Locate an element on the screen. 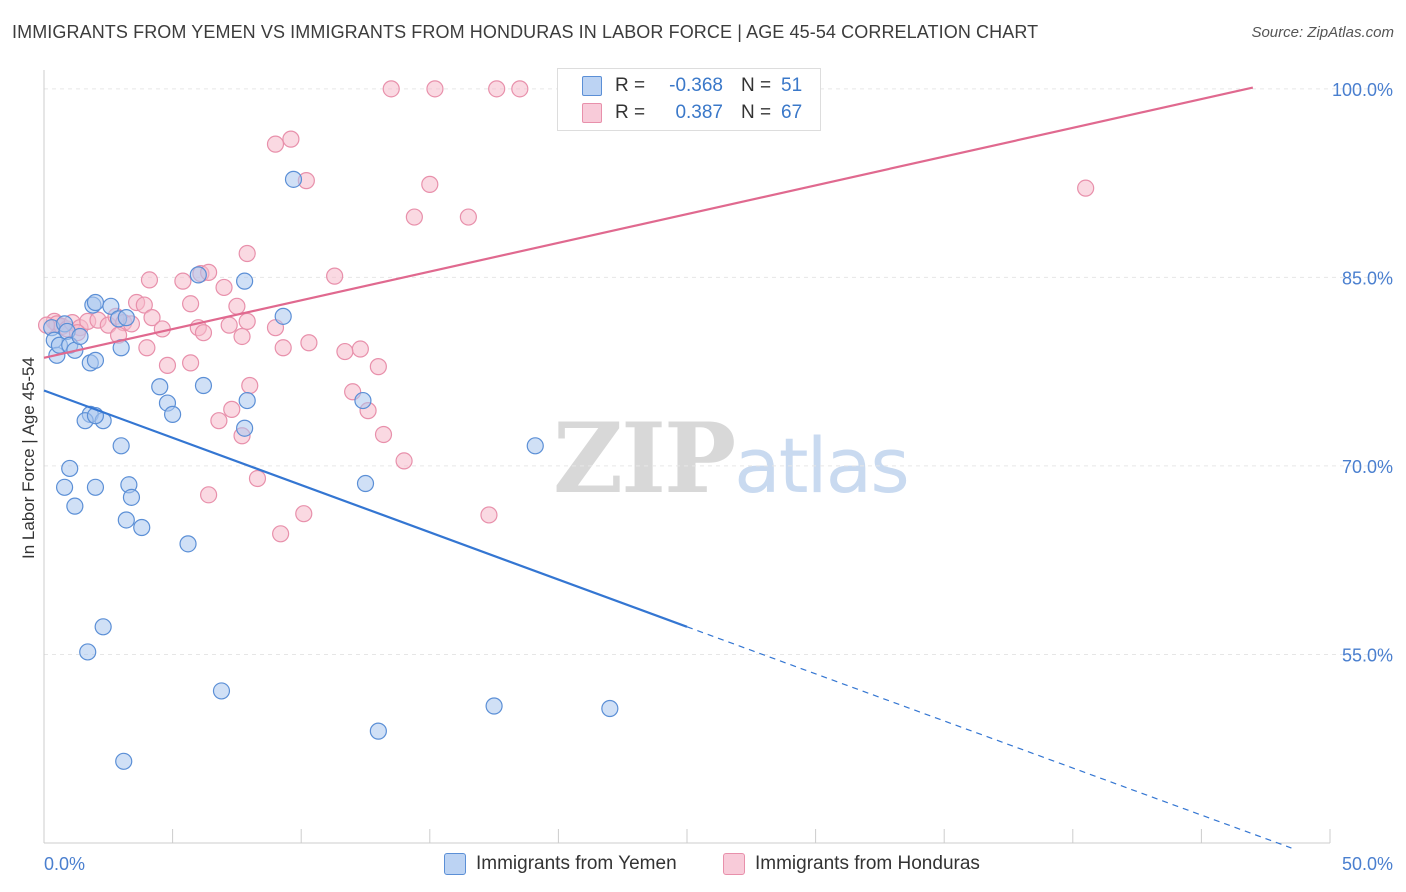 This screenshot has width=1406, height=892. legend-r-value: -0.368 is located at coordinates (696, 85).